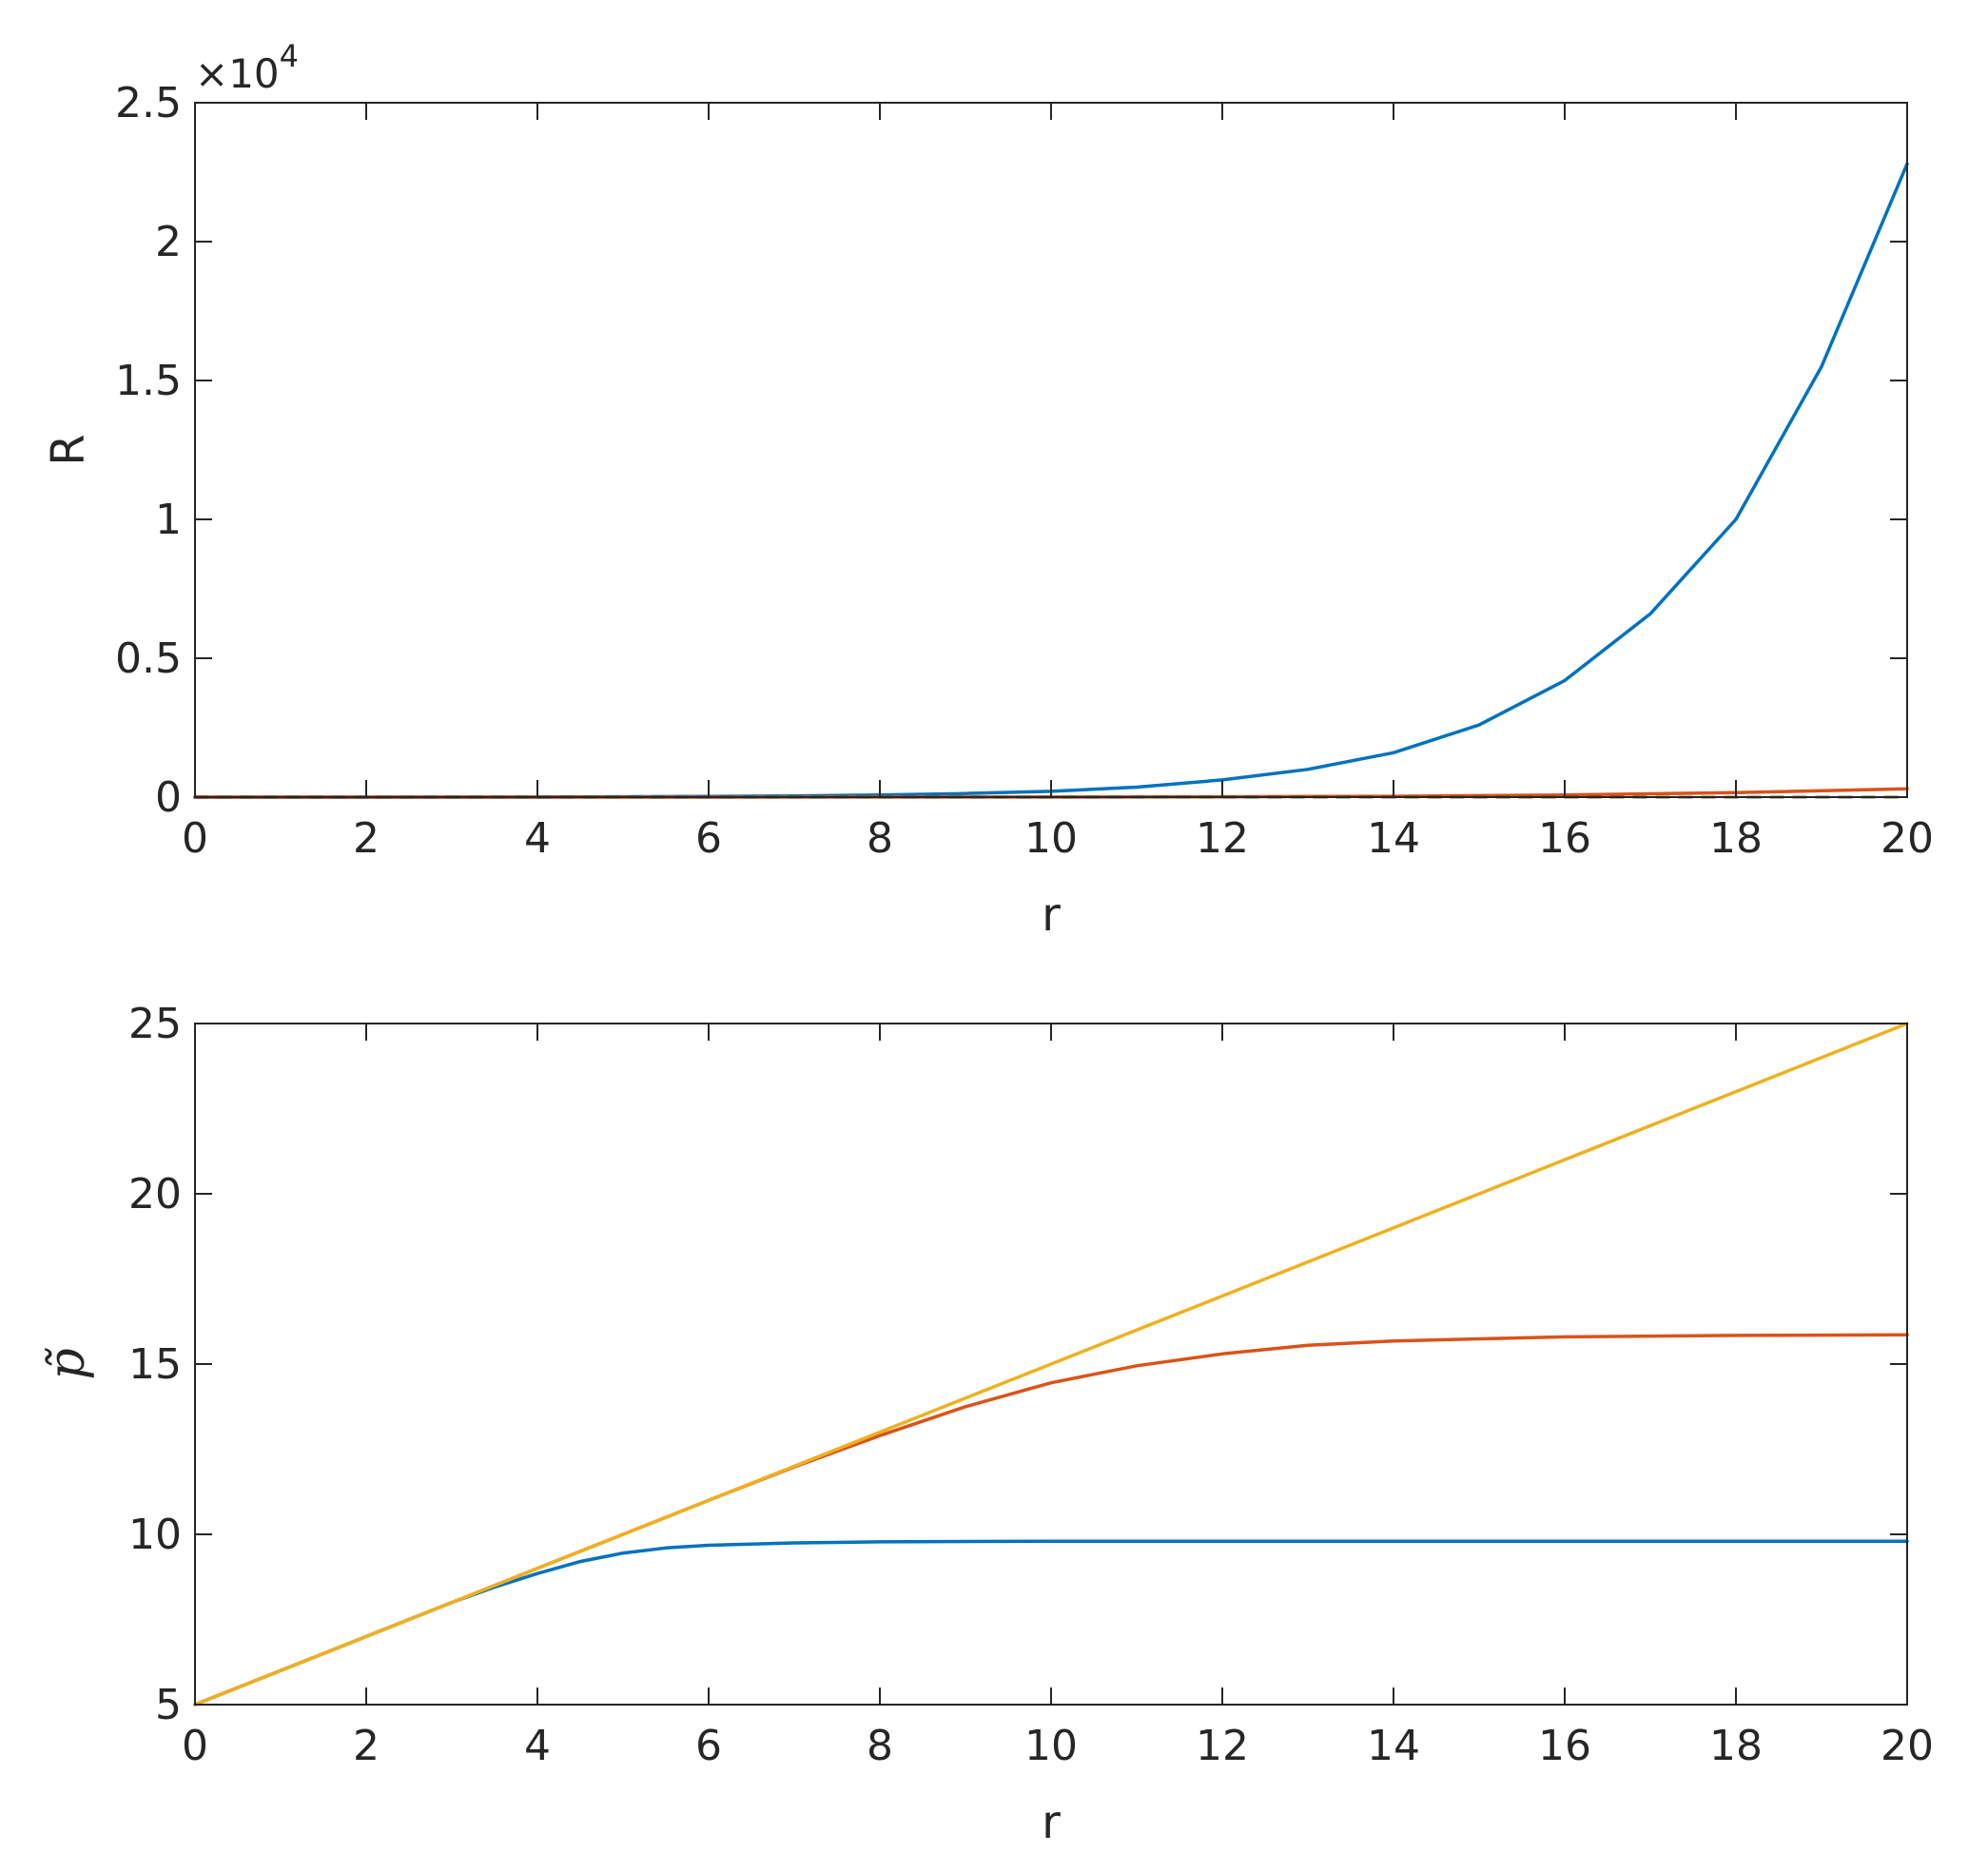  I want to click on top-x-axis-label: r, so click(1051, 915).